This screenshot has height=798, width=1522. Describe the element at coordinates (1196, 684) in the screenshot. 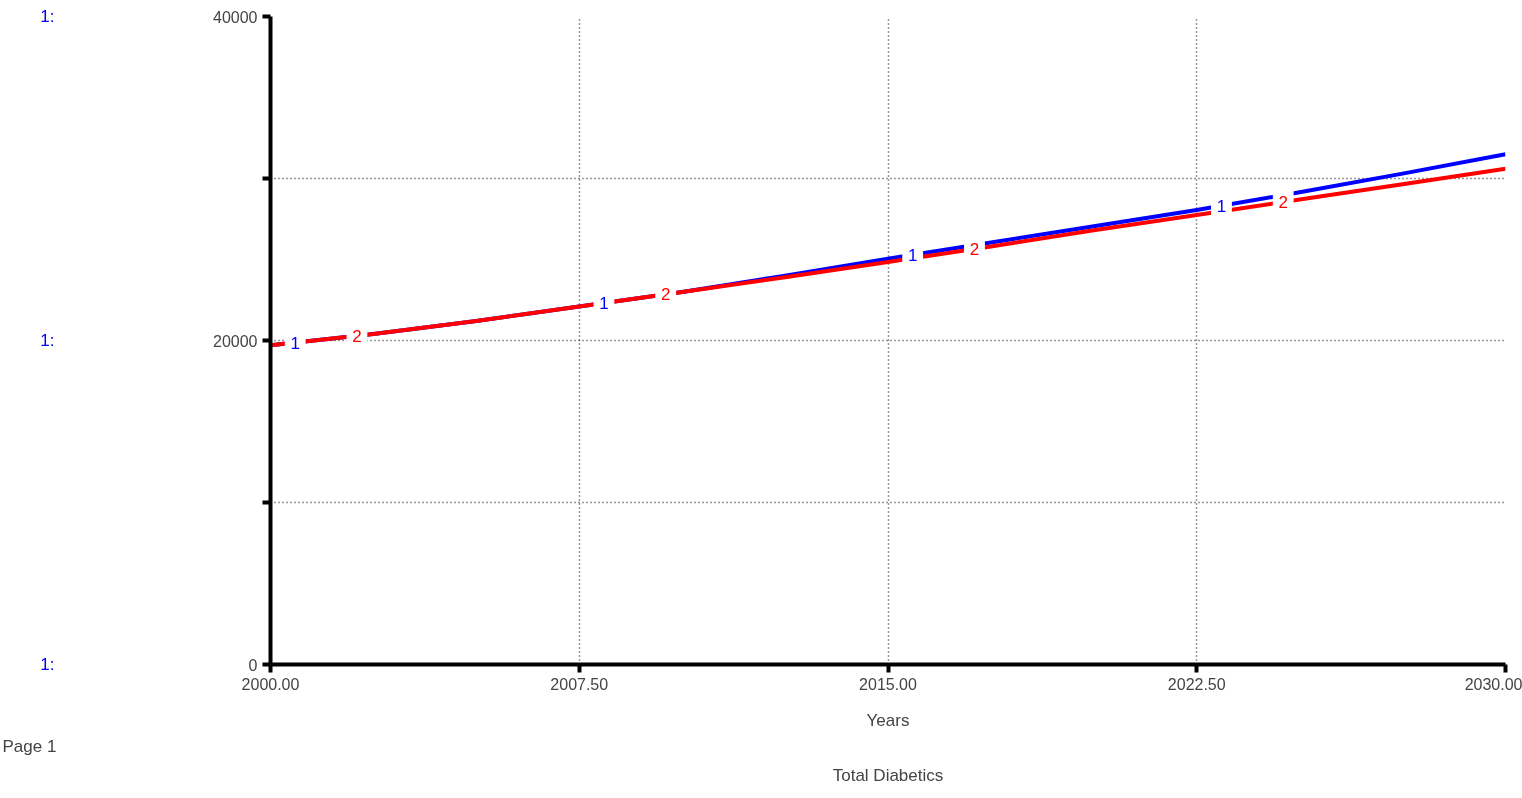

I see `x-tick-label: 2022.50` at that location.